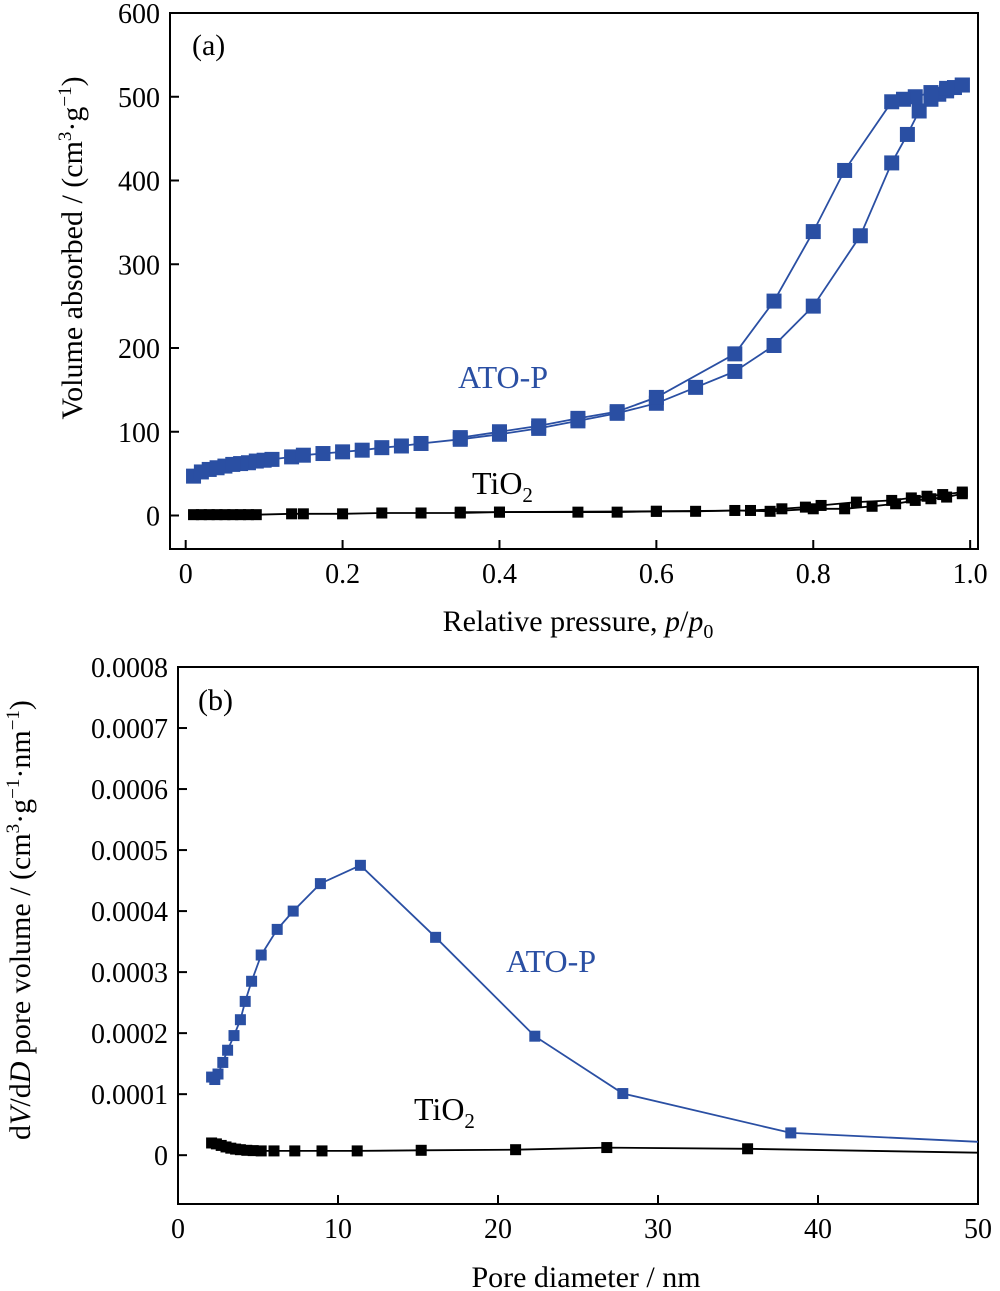 The image size is (1000, 1291). What do you see at coordinates (658, 1229) in the screenshot?
I see `panel-b-x-tick-label: 30` at bounding box center [658, 1229].